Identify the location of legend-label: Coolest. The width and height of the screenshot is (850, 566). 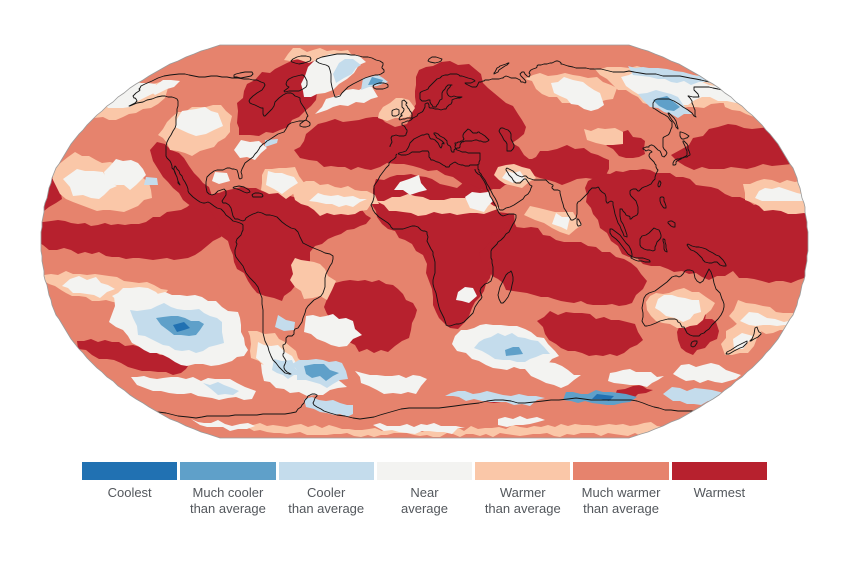
(129, 493).